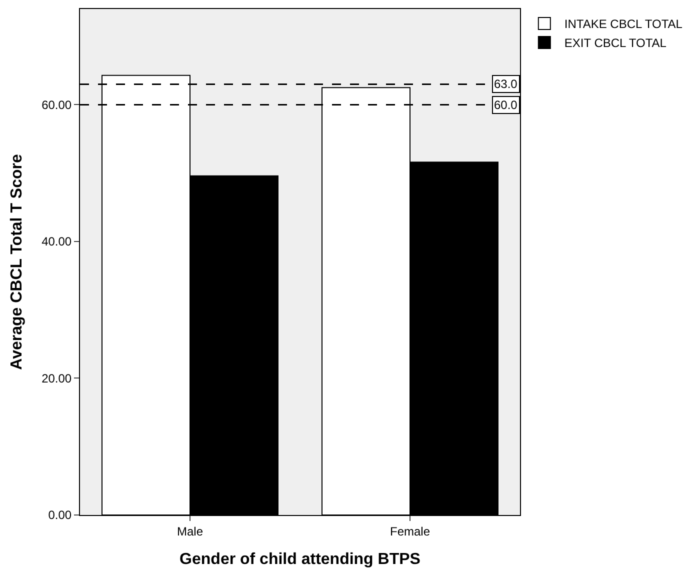 The image size is (696, 573). What do you see at coordinates (623, 24) in the screenshot?
I see `legend-label: INTAKE CBCL TOTAL` at bounding box center [623, 24].